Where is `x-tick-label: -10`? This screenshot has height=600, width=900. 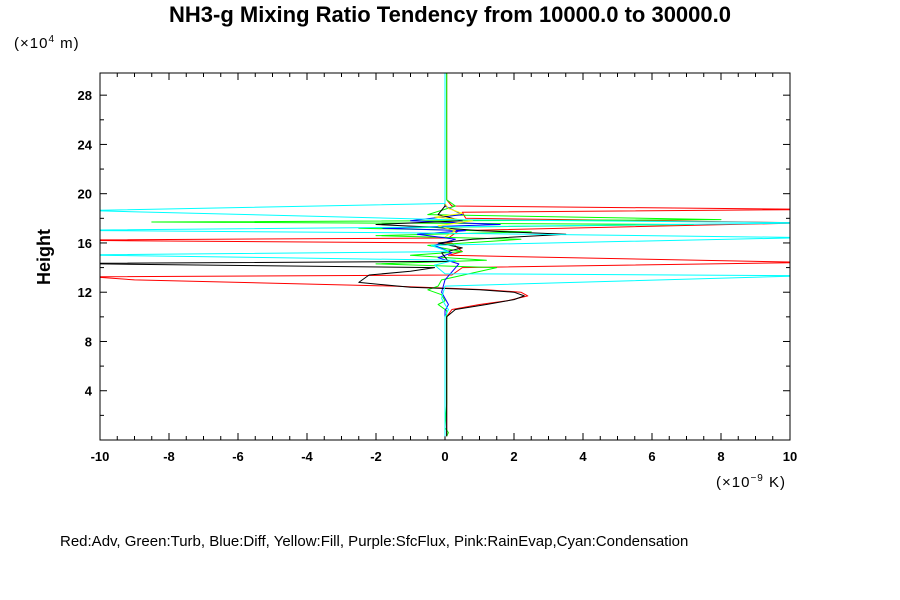
x-tick-label: -10 is located at coordinates (100, 456).